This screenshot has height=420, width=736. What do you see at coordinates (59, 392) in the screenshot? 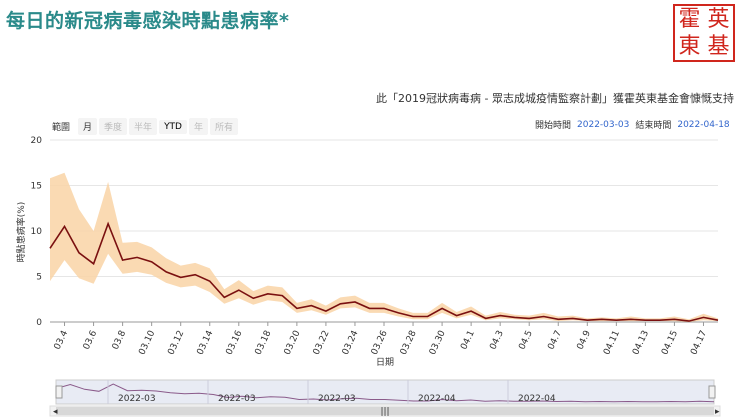
I see `navigator-left-handle` at bounding box center [59, 392].